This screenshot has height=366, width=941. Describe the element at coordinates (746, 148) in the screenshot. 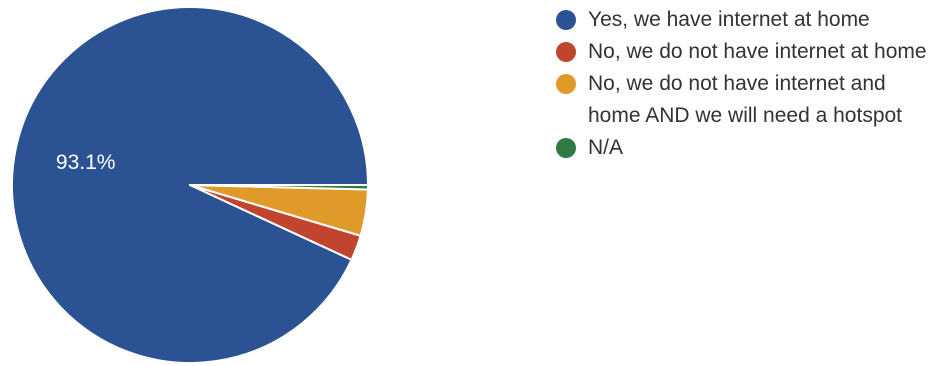

I see `legend-item-3: N/A` at that location.